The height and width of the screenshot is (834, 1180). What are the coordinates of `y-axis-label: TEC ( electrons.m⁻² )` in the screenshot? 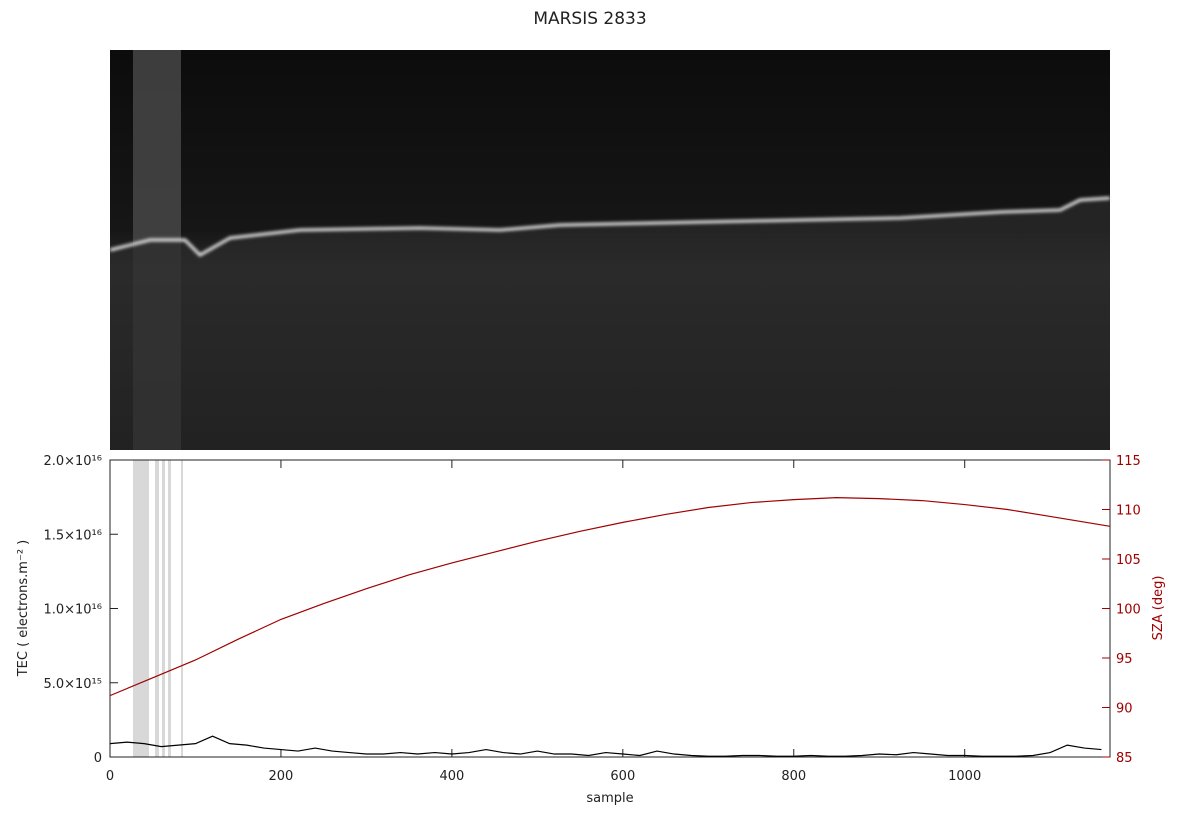 It's located at (23, 609).